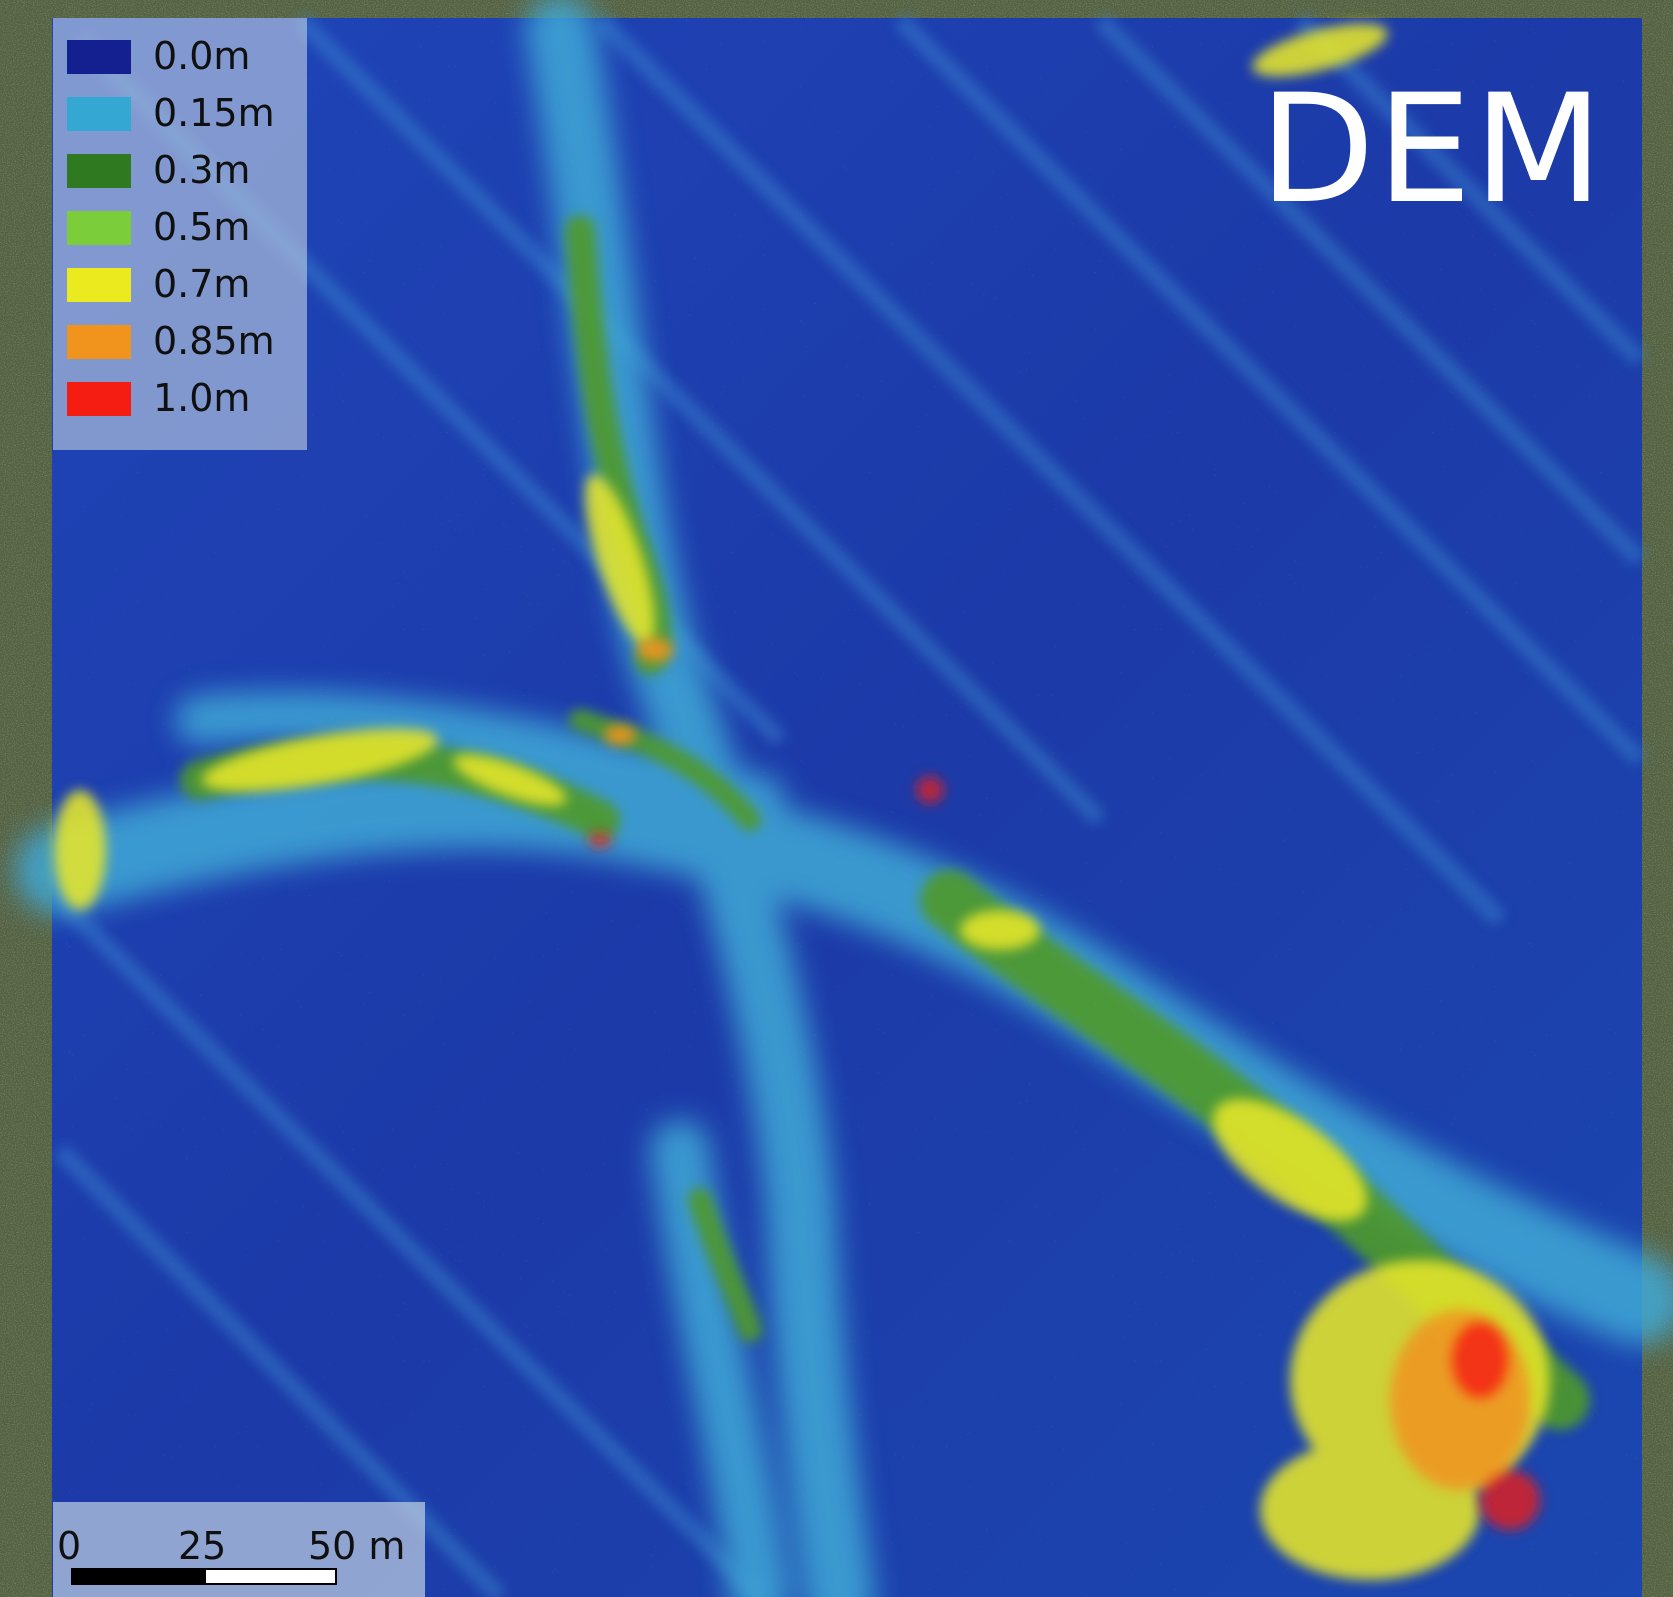 Image resolution: width=1673 pixels, height=1597 pixels. I want to click on scale-tick-label: 50 m, so click(357, 1546).